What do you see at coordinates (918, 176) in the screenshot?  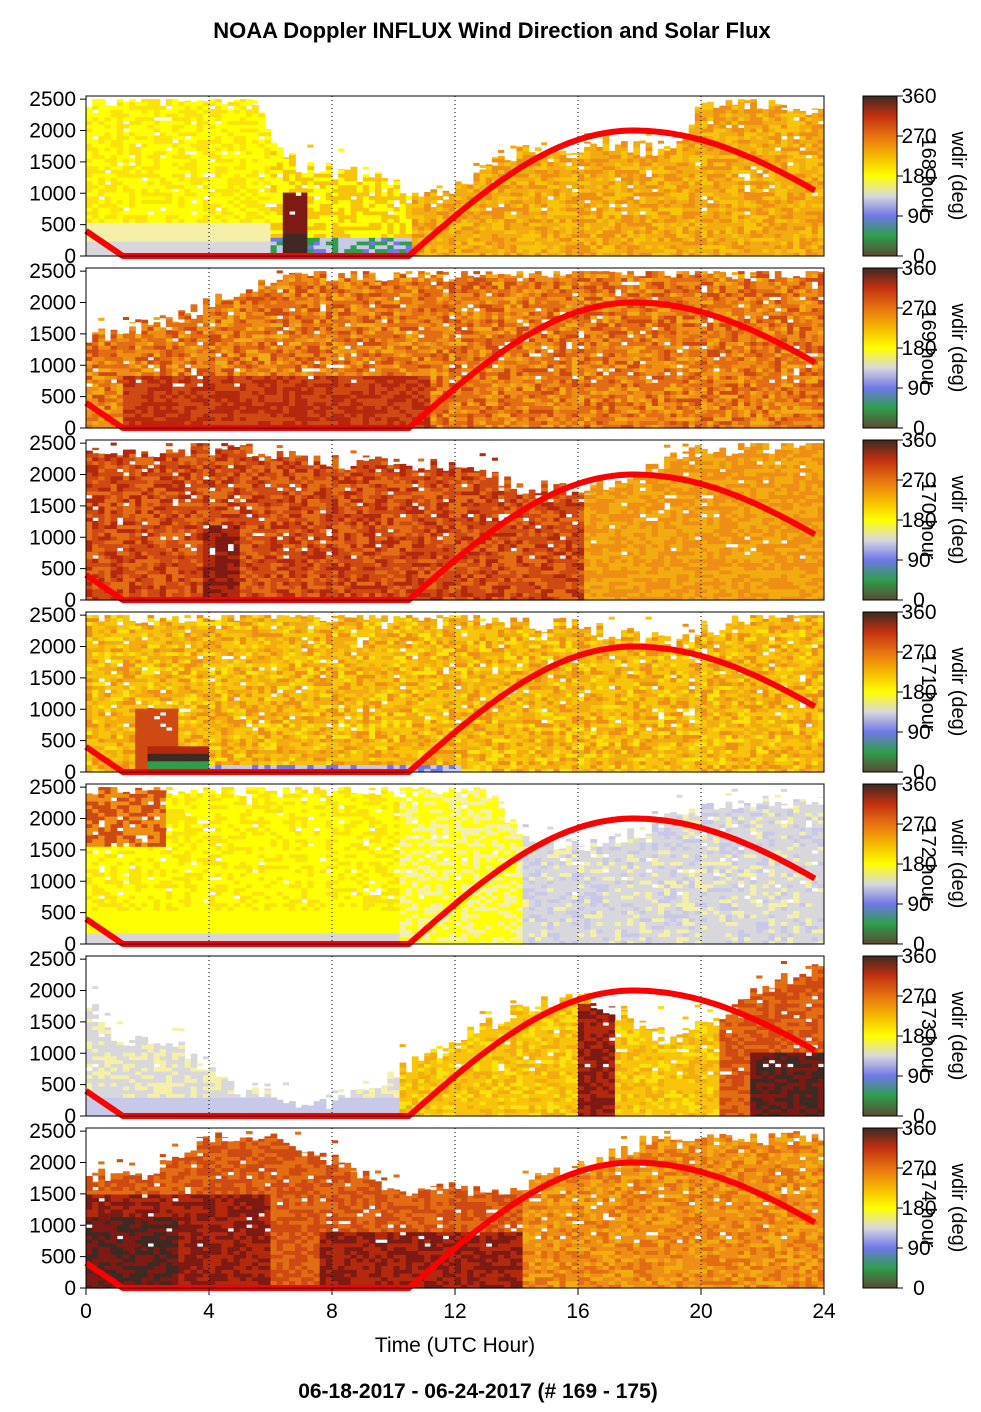 I see `colorbar-tick-label: 180` at bounding box center [918, 176].